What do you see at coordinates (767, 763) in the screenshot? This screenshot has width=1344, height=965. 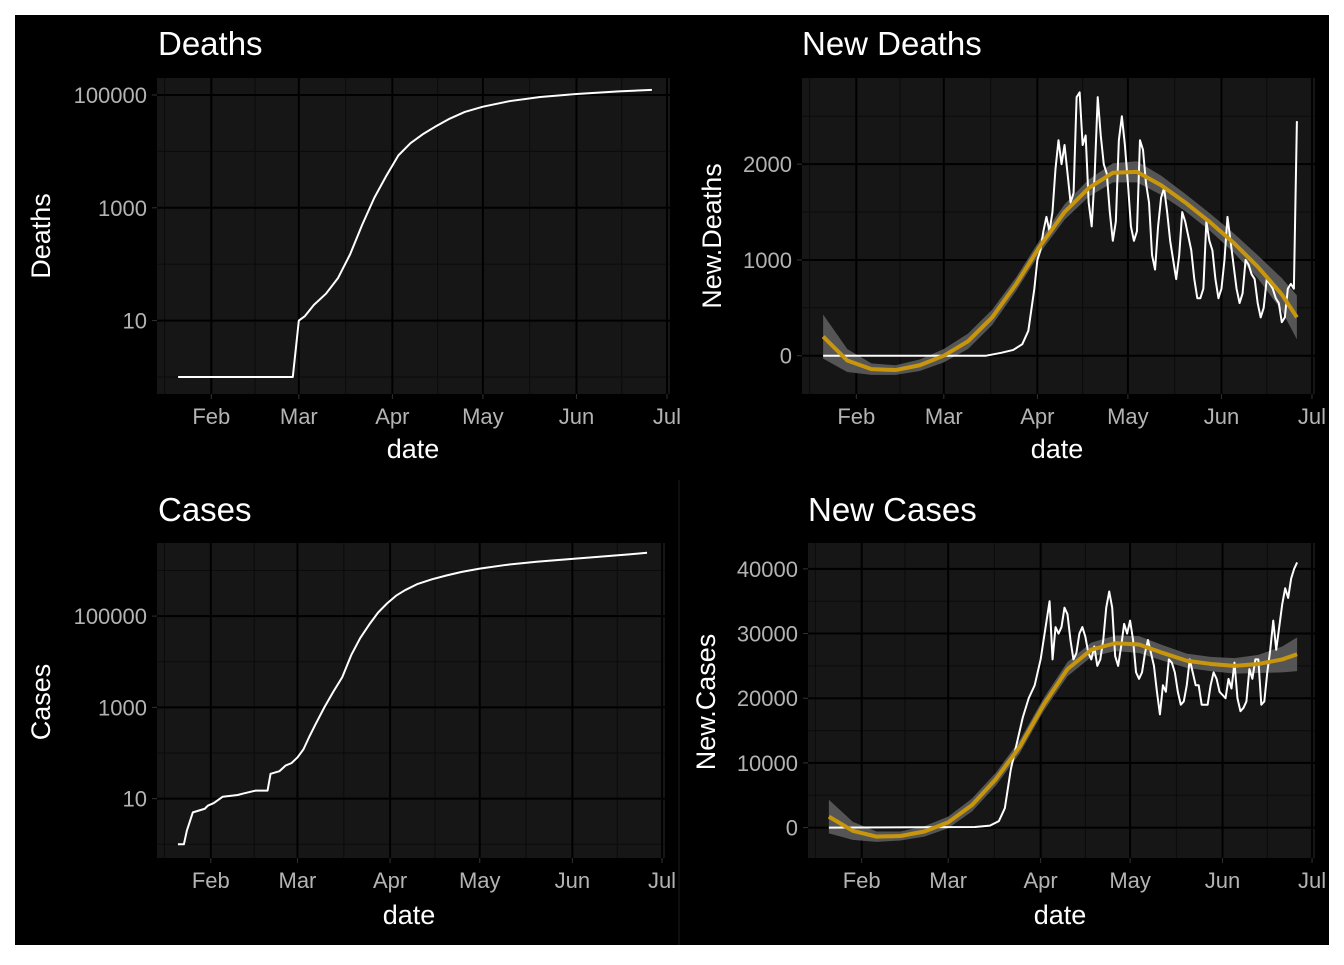 I see `y-tick-label: 10000` at bounding box center [767, 763].